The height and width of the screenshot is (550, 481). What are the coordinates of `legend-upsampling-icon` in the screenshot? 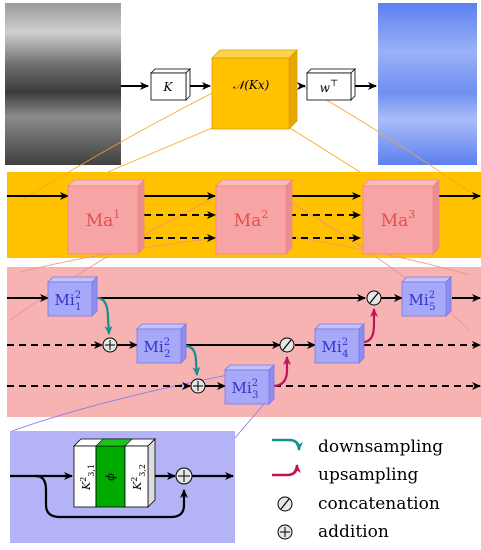 It's located at (286, 470).